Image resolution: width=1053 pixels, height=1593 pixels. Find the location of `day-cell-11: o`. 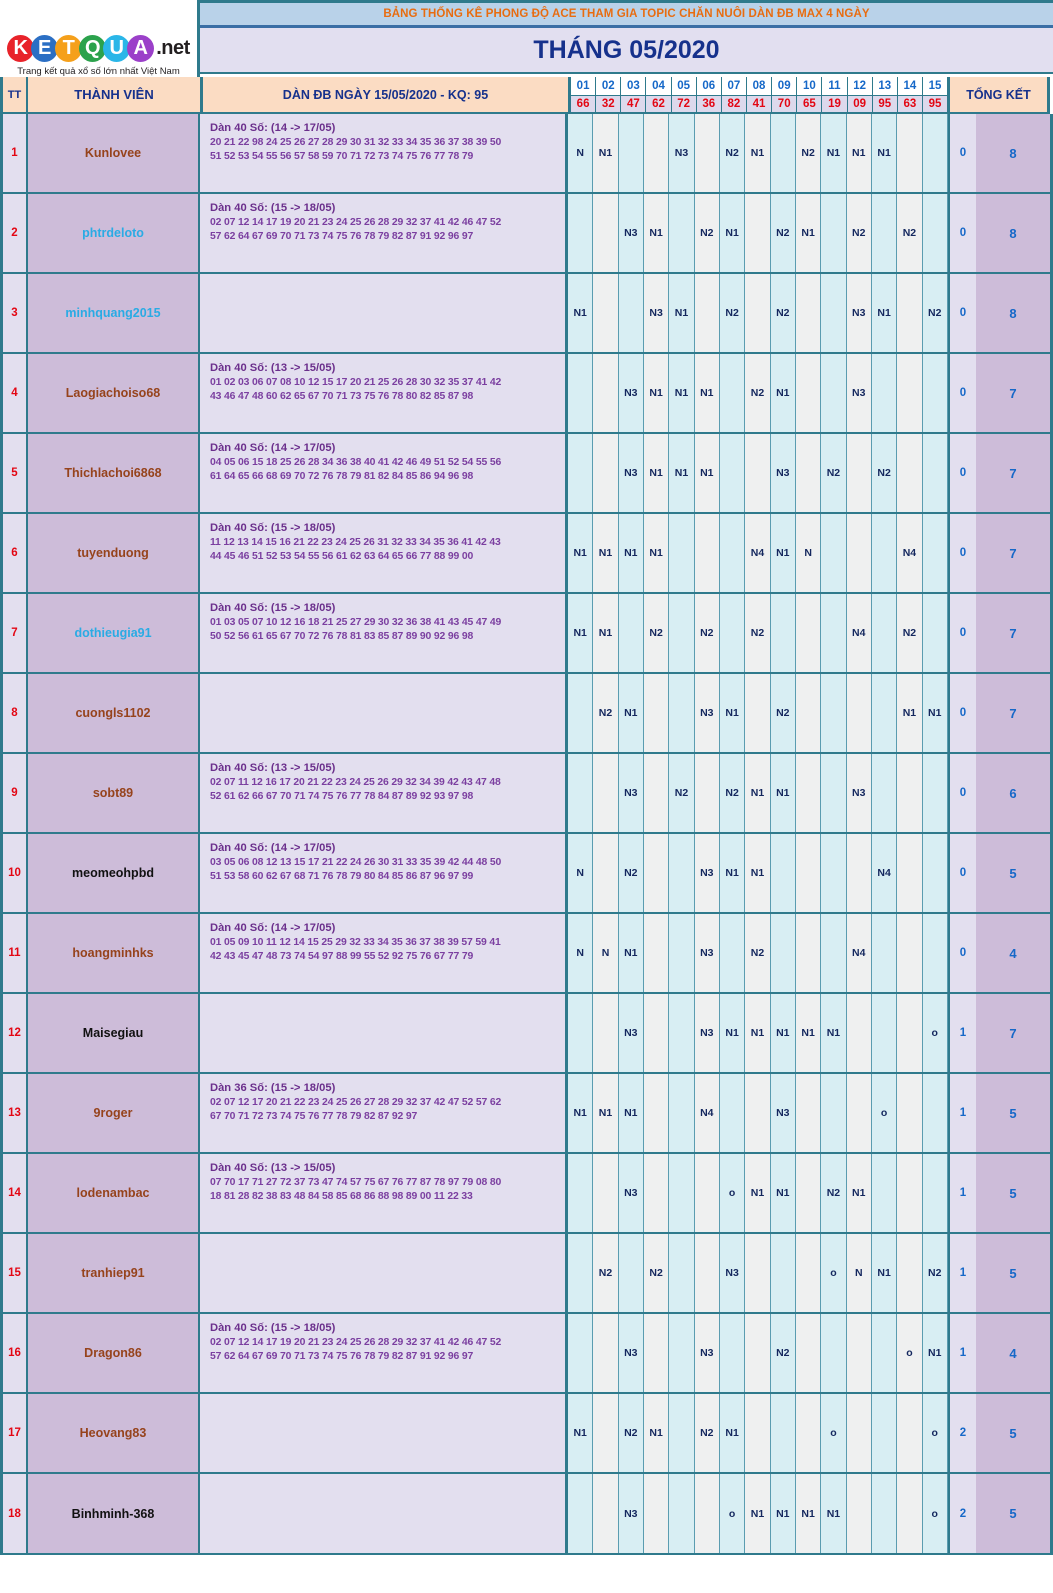

day-cell-11: o is located at coordinates (834, 1273).